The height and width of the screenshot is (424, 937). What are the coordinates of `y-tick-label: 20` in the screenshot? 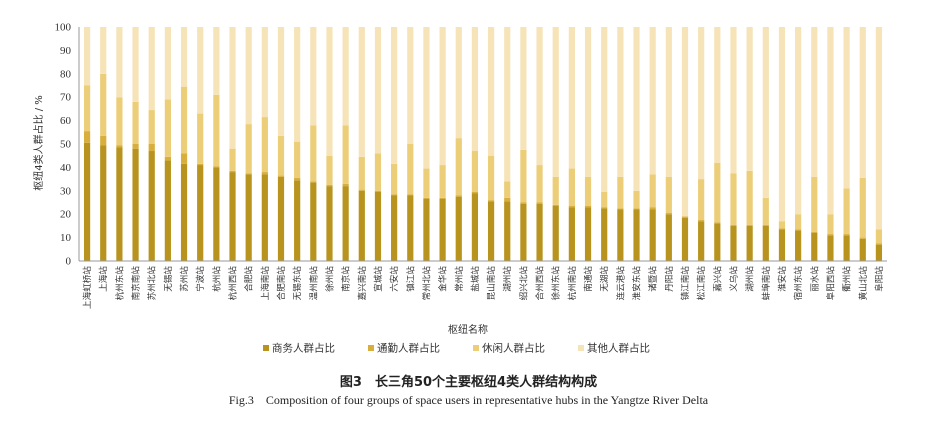 It's located at (66, 215).